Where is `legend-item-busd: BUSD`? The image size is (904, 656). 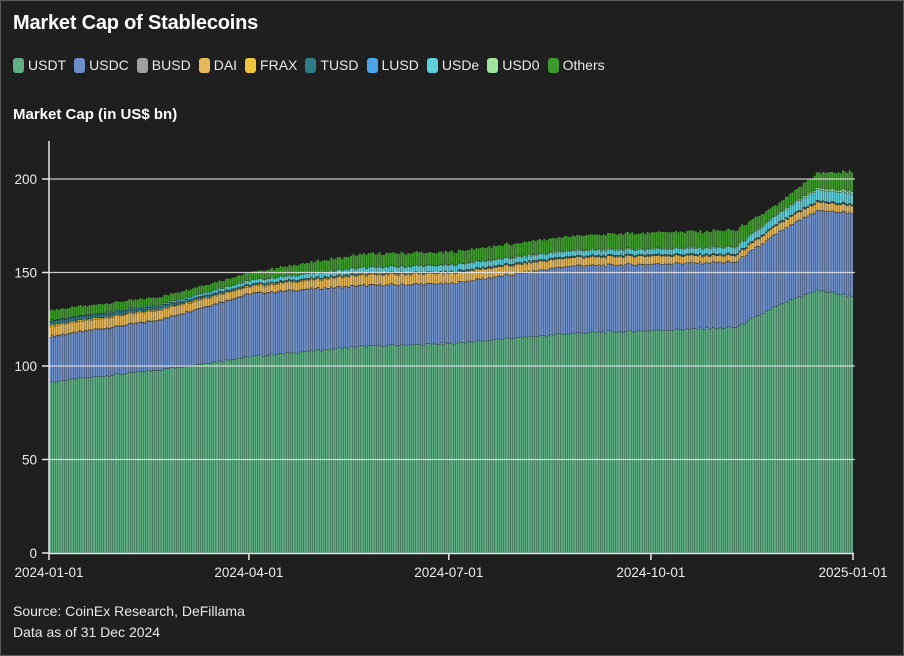
legend-item-busd: BUSD is located at coordinates (163, 65).